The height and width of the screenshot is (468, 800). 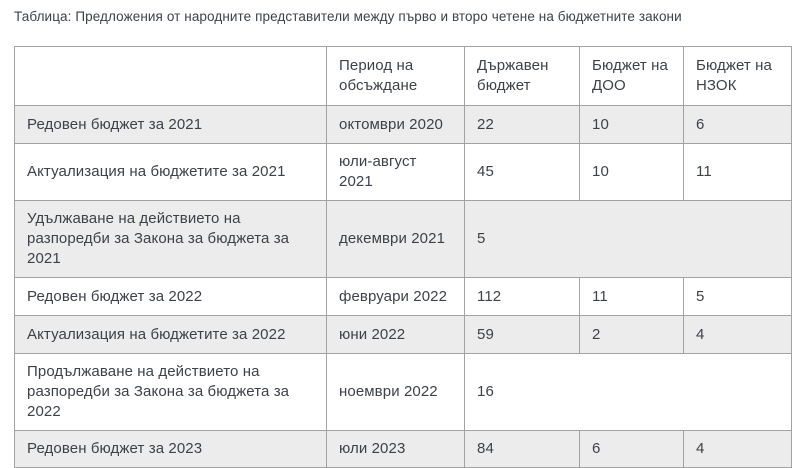 I want to click on period-cell: ноември 2022, so click(x=395, y=392).